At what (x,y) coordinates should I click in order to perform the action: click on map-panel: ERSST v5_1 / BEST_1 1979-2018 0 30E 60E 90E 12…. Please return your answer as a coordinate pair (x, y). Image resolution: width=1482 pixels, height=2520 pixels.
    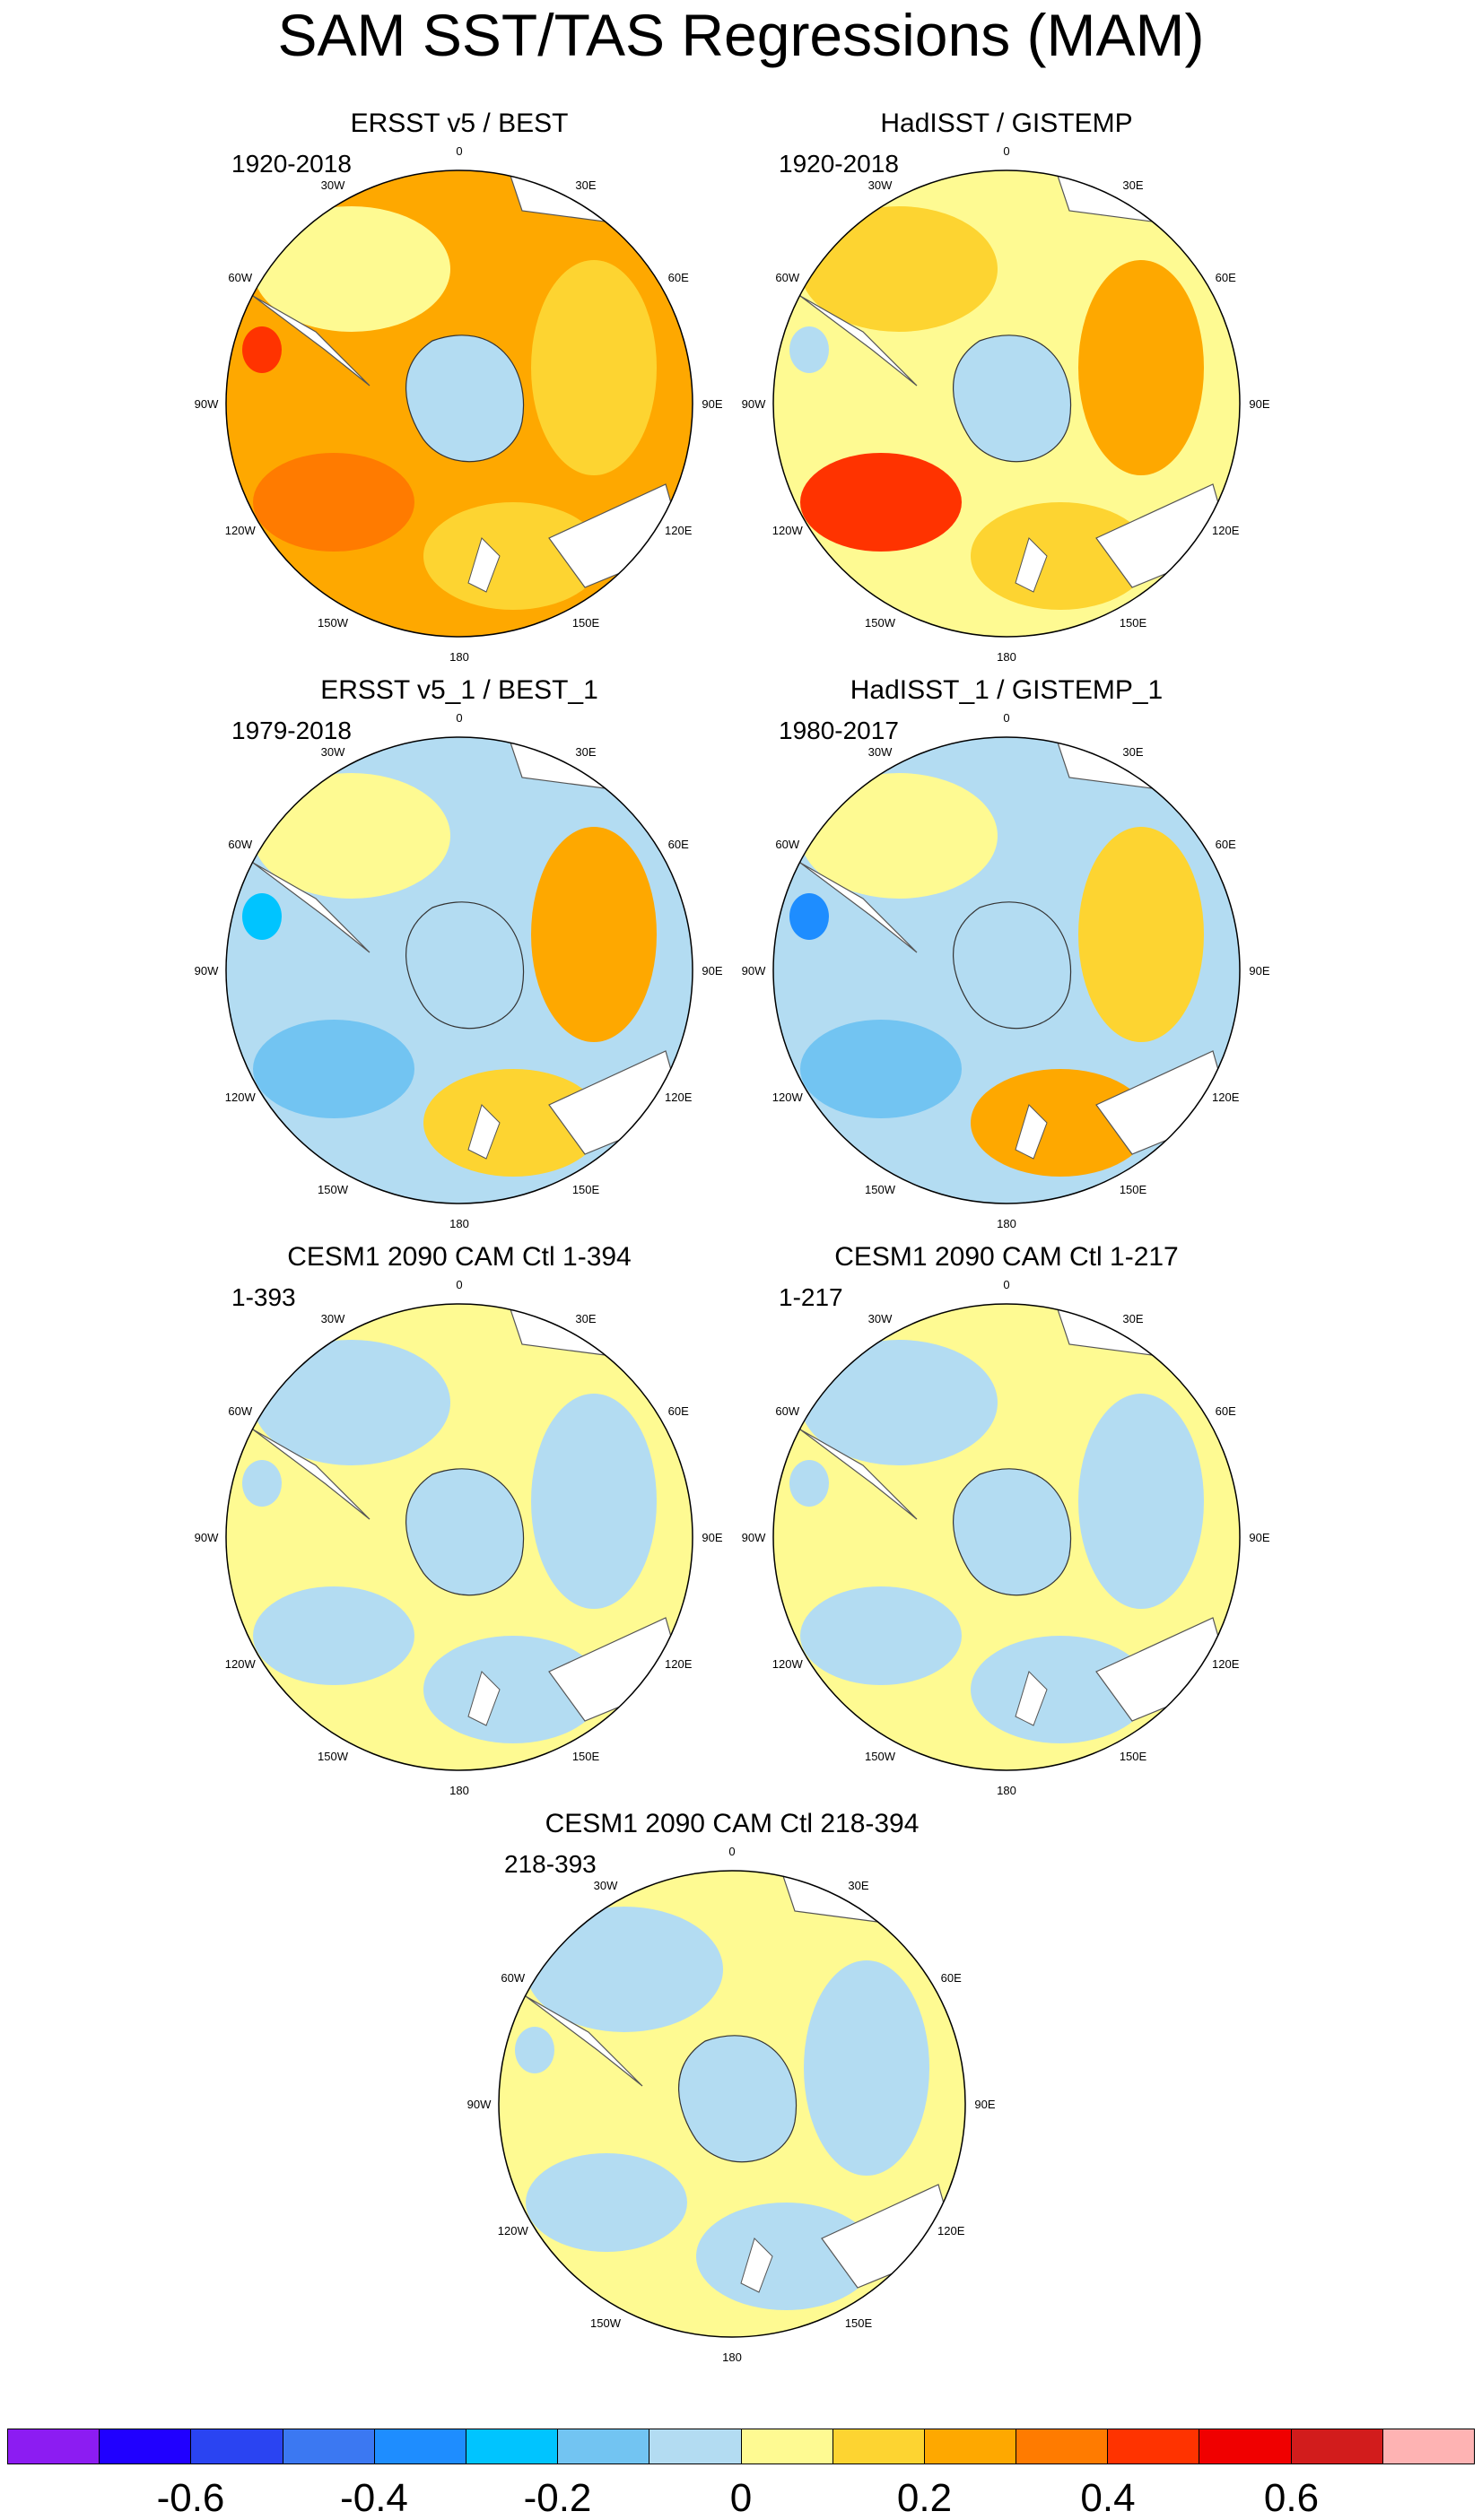
    Looking at the image, I should click on (459, 961).